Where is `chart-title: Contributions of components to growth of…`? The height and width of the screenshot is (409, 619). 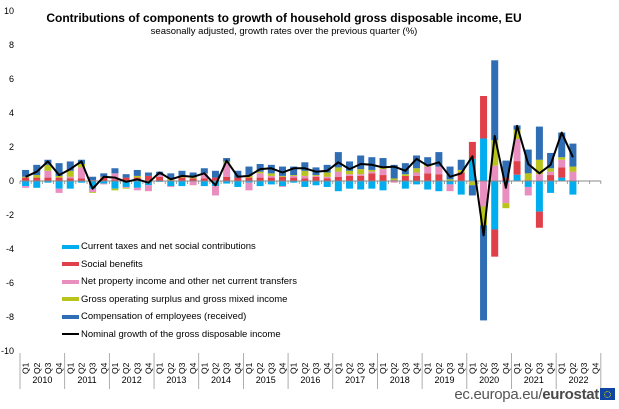 chart-title: Contributions of components to growth of… is located at coordinates (284, 18).